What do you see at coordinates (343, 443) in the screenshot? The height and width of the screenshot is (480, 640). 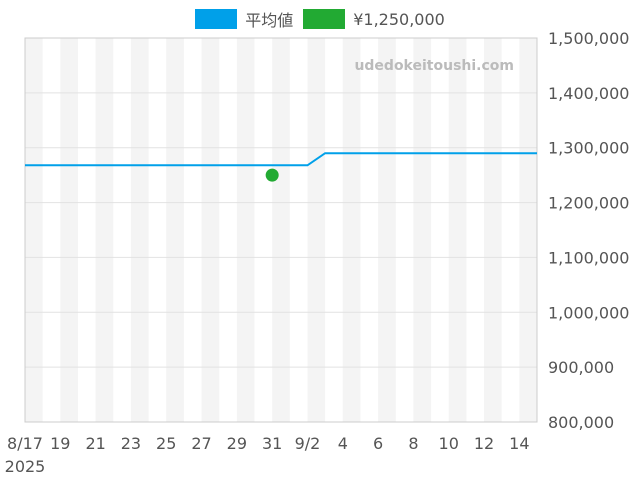 I see `x-tick-label: 4` at bounding box center [343, 443].